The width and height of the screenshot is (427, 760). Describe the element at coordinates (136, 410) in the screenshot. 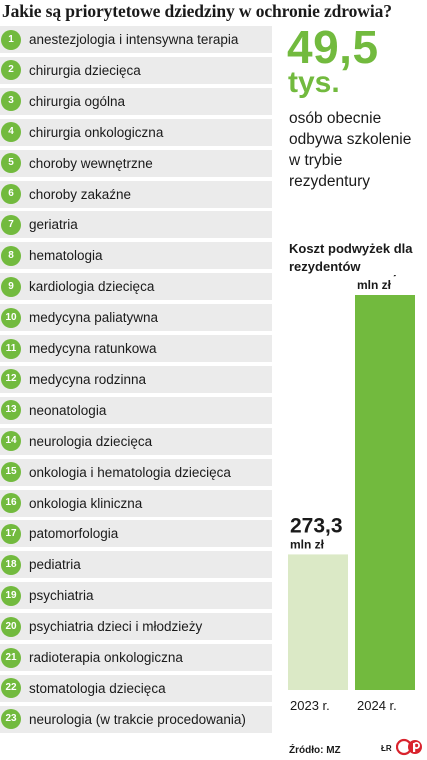

I see `list-item: 13 neonatologia` at that location.